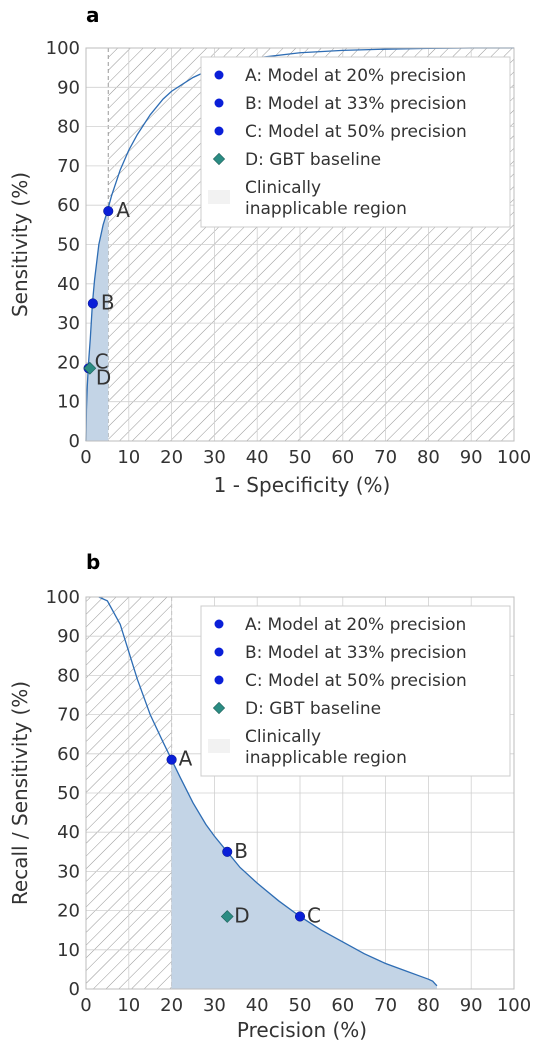 This screenshot has width=539, height=1055. Describe the element at coordinates (241, 851) in the screenshot. I see `panel-b-point-label-B: B` at that location.